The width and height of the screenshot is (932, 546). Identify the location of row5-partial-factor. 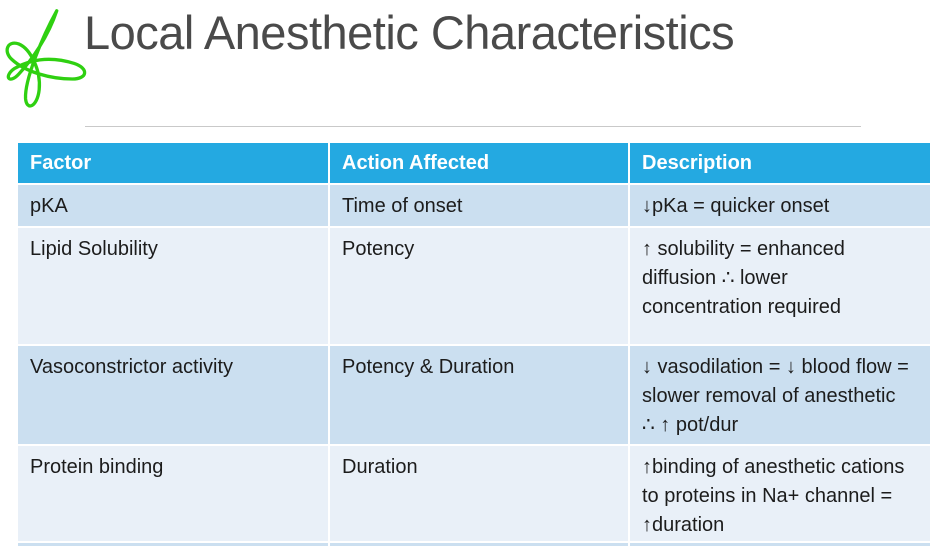
(173, 544).